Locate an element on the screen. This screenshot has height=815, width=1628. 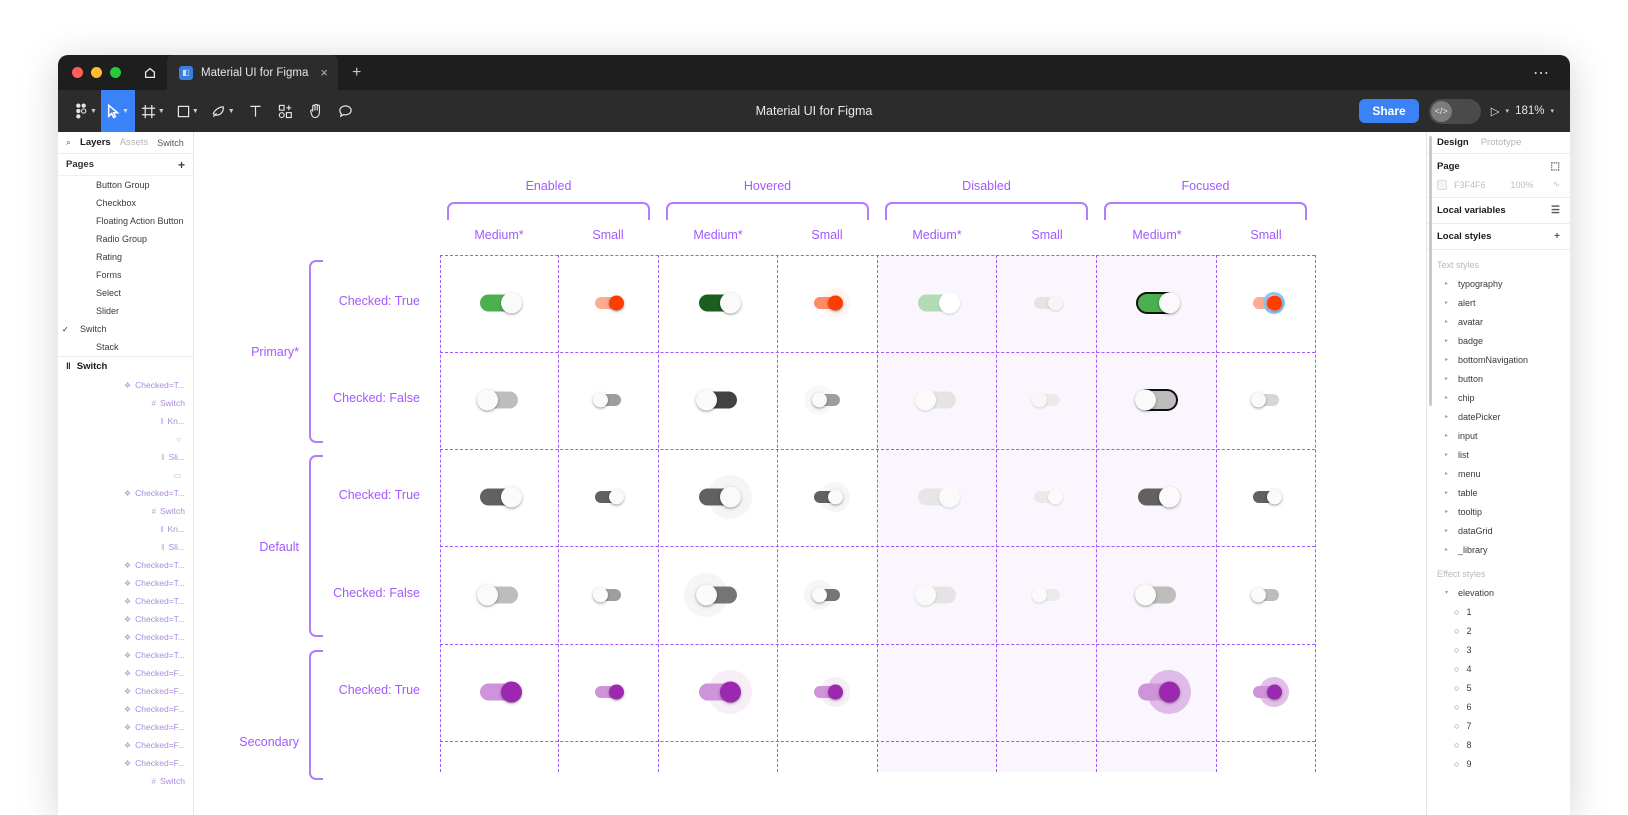
switch-default-off-disabled-small is located at coordinates (1047, 595).